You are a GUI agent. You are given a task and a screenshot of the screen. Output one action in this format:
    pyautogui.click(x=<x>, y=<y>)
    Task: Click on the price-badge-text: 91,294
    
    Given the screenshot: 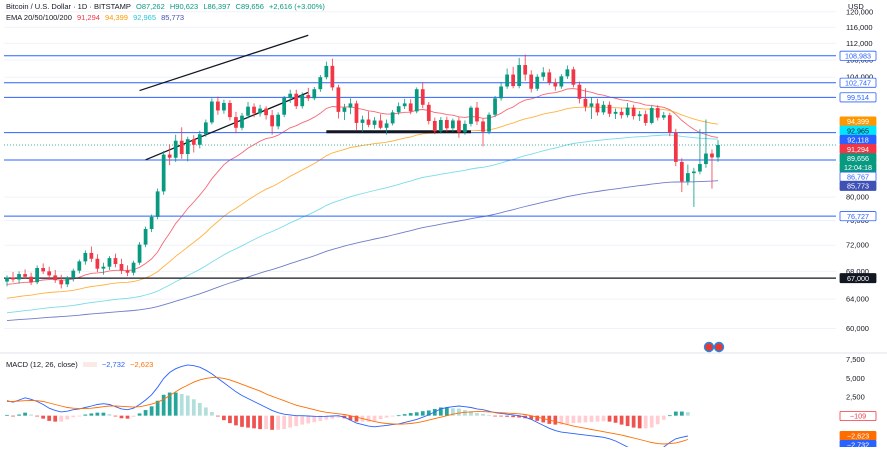 What is the action you would take?
    pyautogui.click(x=858, y=149)
    